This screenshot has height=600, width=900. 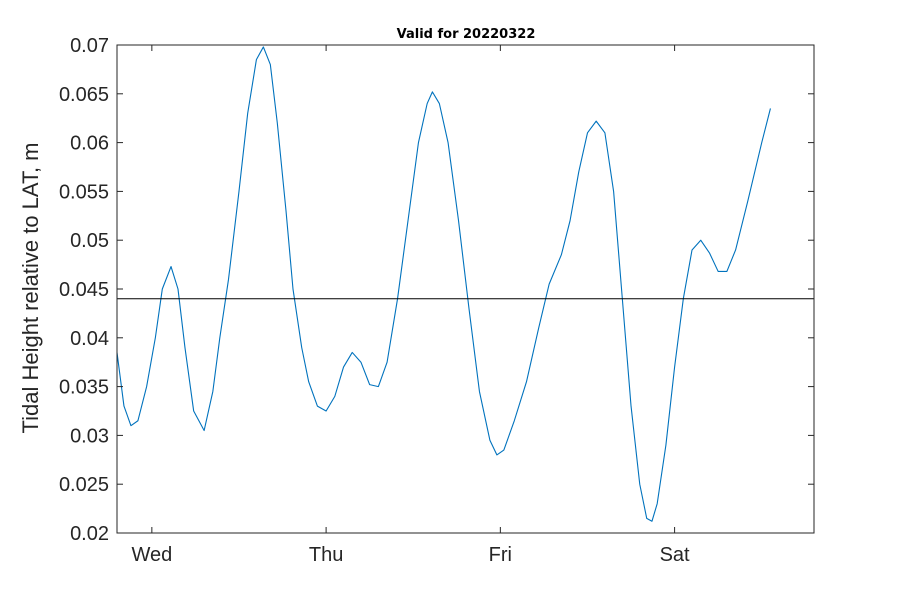 What do you see at coordinates (89, 339) in the screenshot?
I see `y-tick-label: 0.04` at bounding box center [89, 339].